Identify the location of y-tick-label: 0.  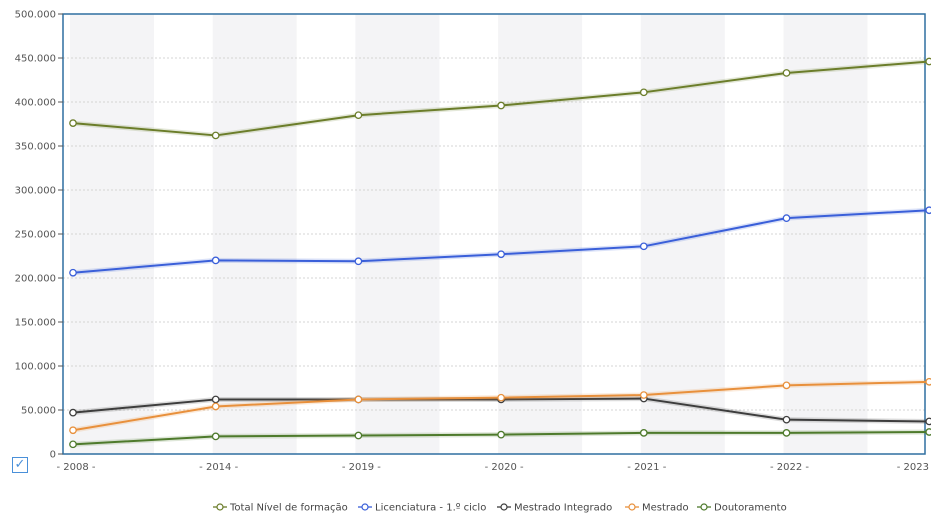
(53, 455).